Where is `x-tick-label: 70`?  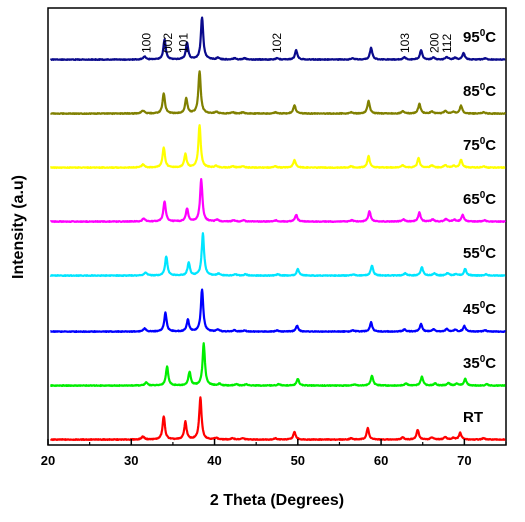 x-tick-label: 70 is located at coordinates (464, 460).